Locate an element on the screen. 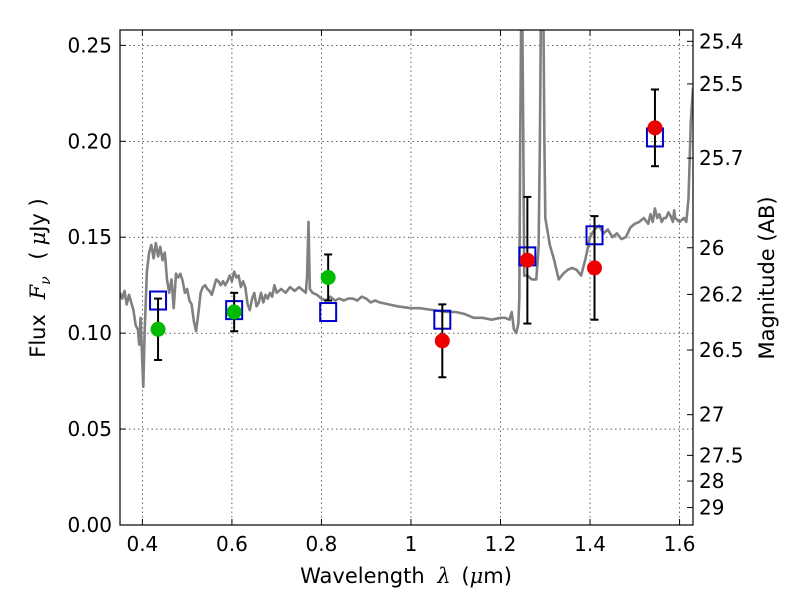  model-photometry-point is located at coordinates (328, 312).